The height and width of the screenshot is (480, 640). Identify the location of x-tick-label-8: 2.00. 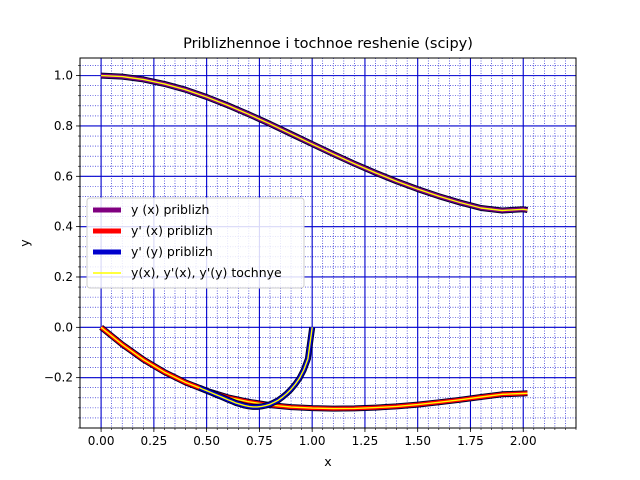
(523, 441).